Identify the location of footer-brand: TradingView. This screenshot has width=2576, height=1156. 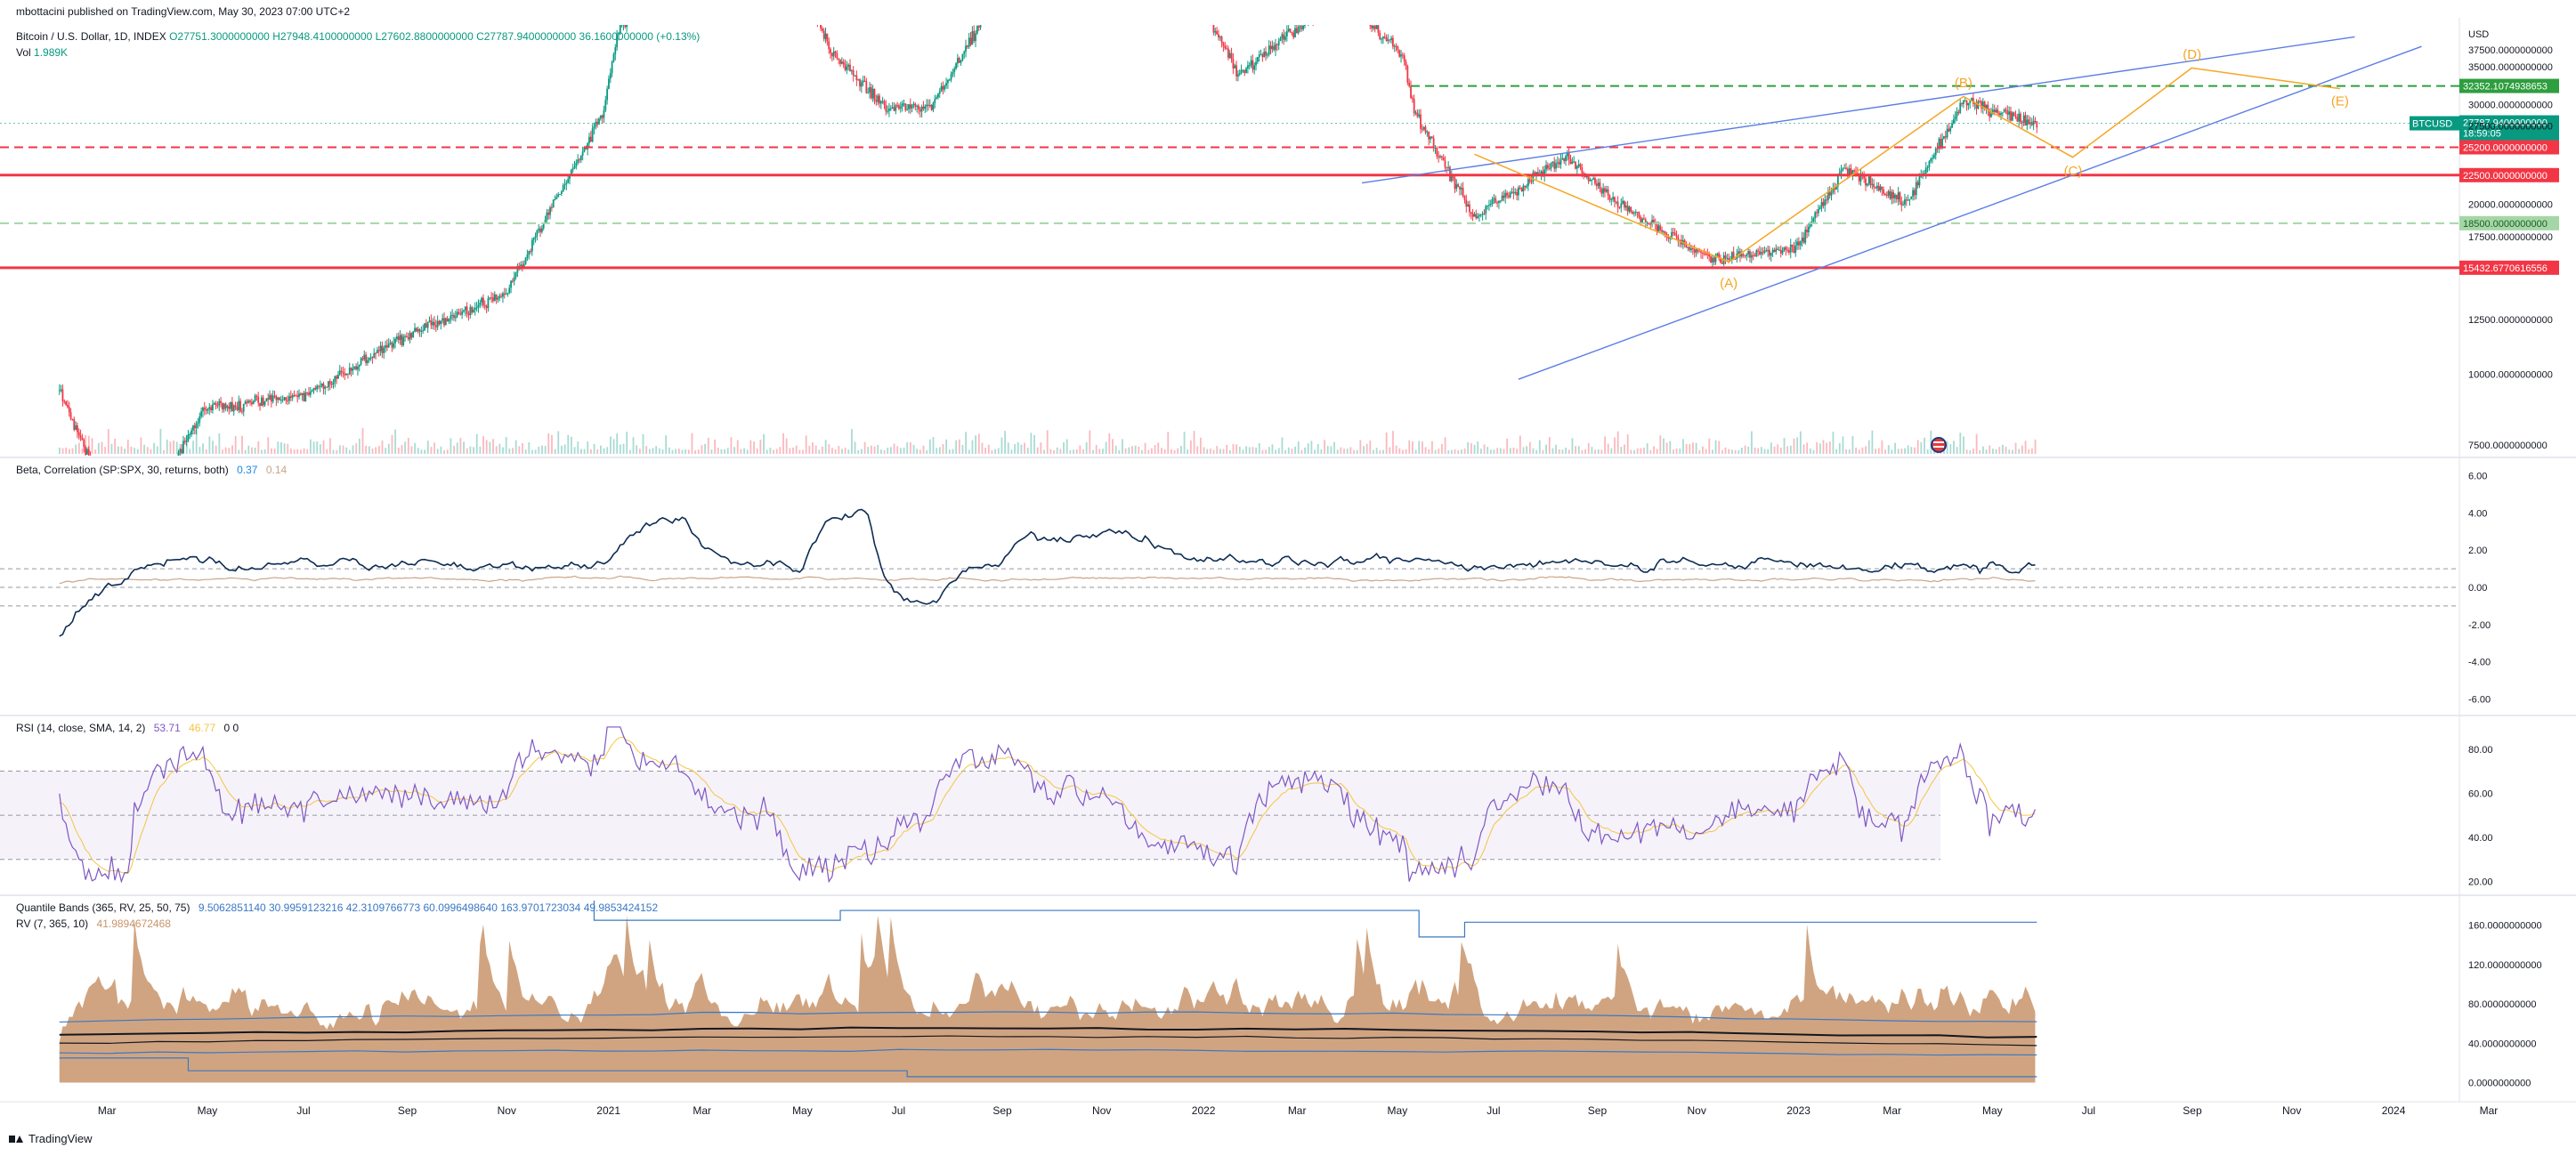
(61, 1138).